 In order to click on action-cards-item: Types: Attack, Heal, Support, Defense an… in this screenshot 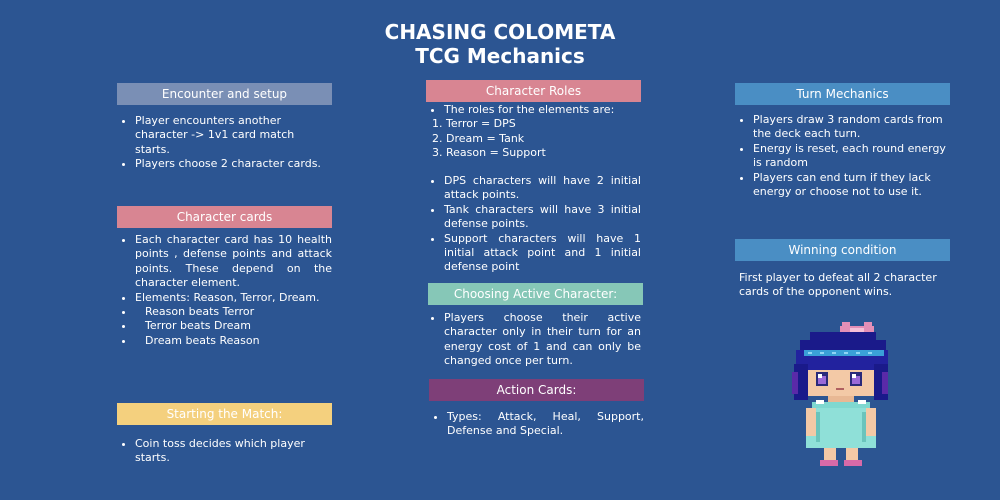, I will do `click(545, 424)`.